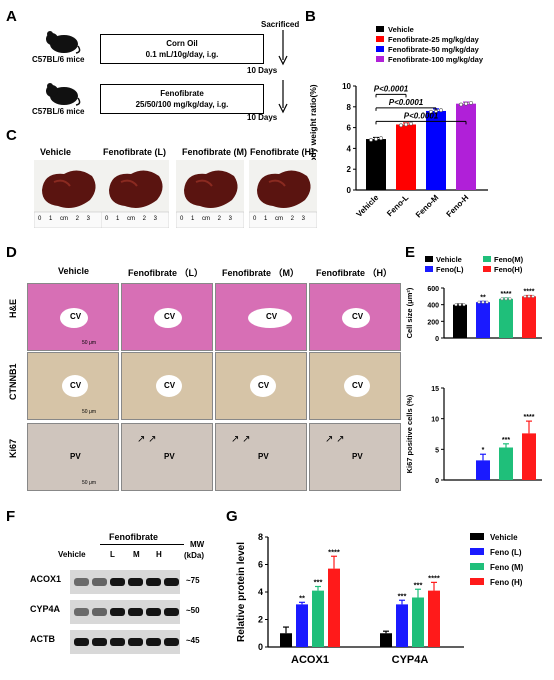  What do you see at coordinates (433, 306) in the screenshot?
I see `y-tick-label: 400` at bounding box center [433, 306].